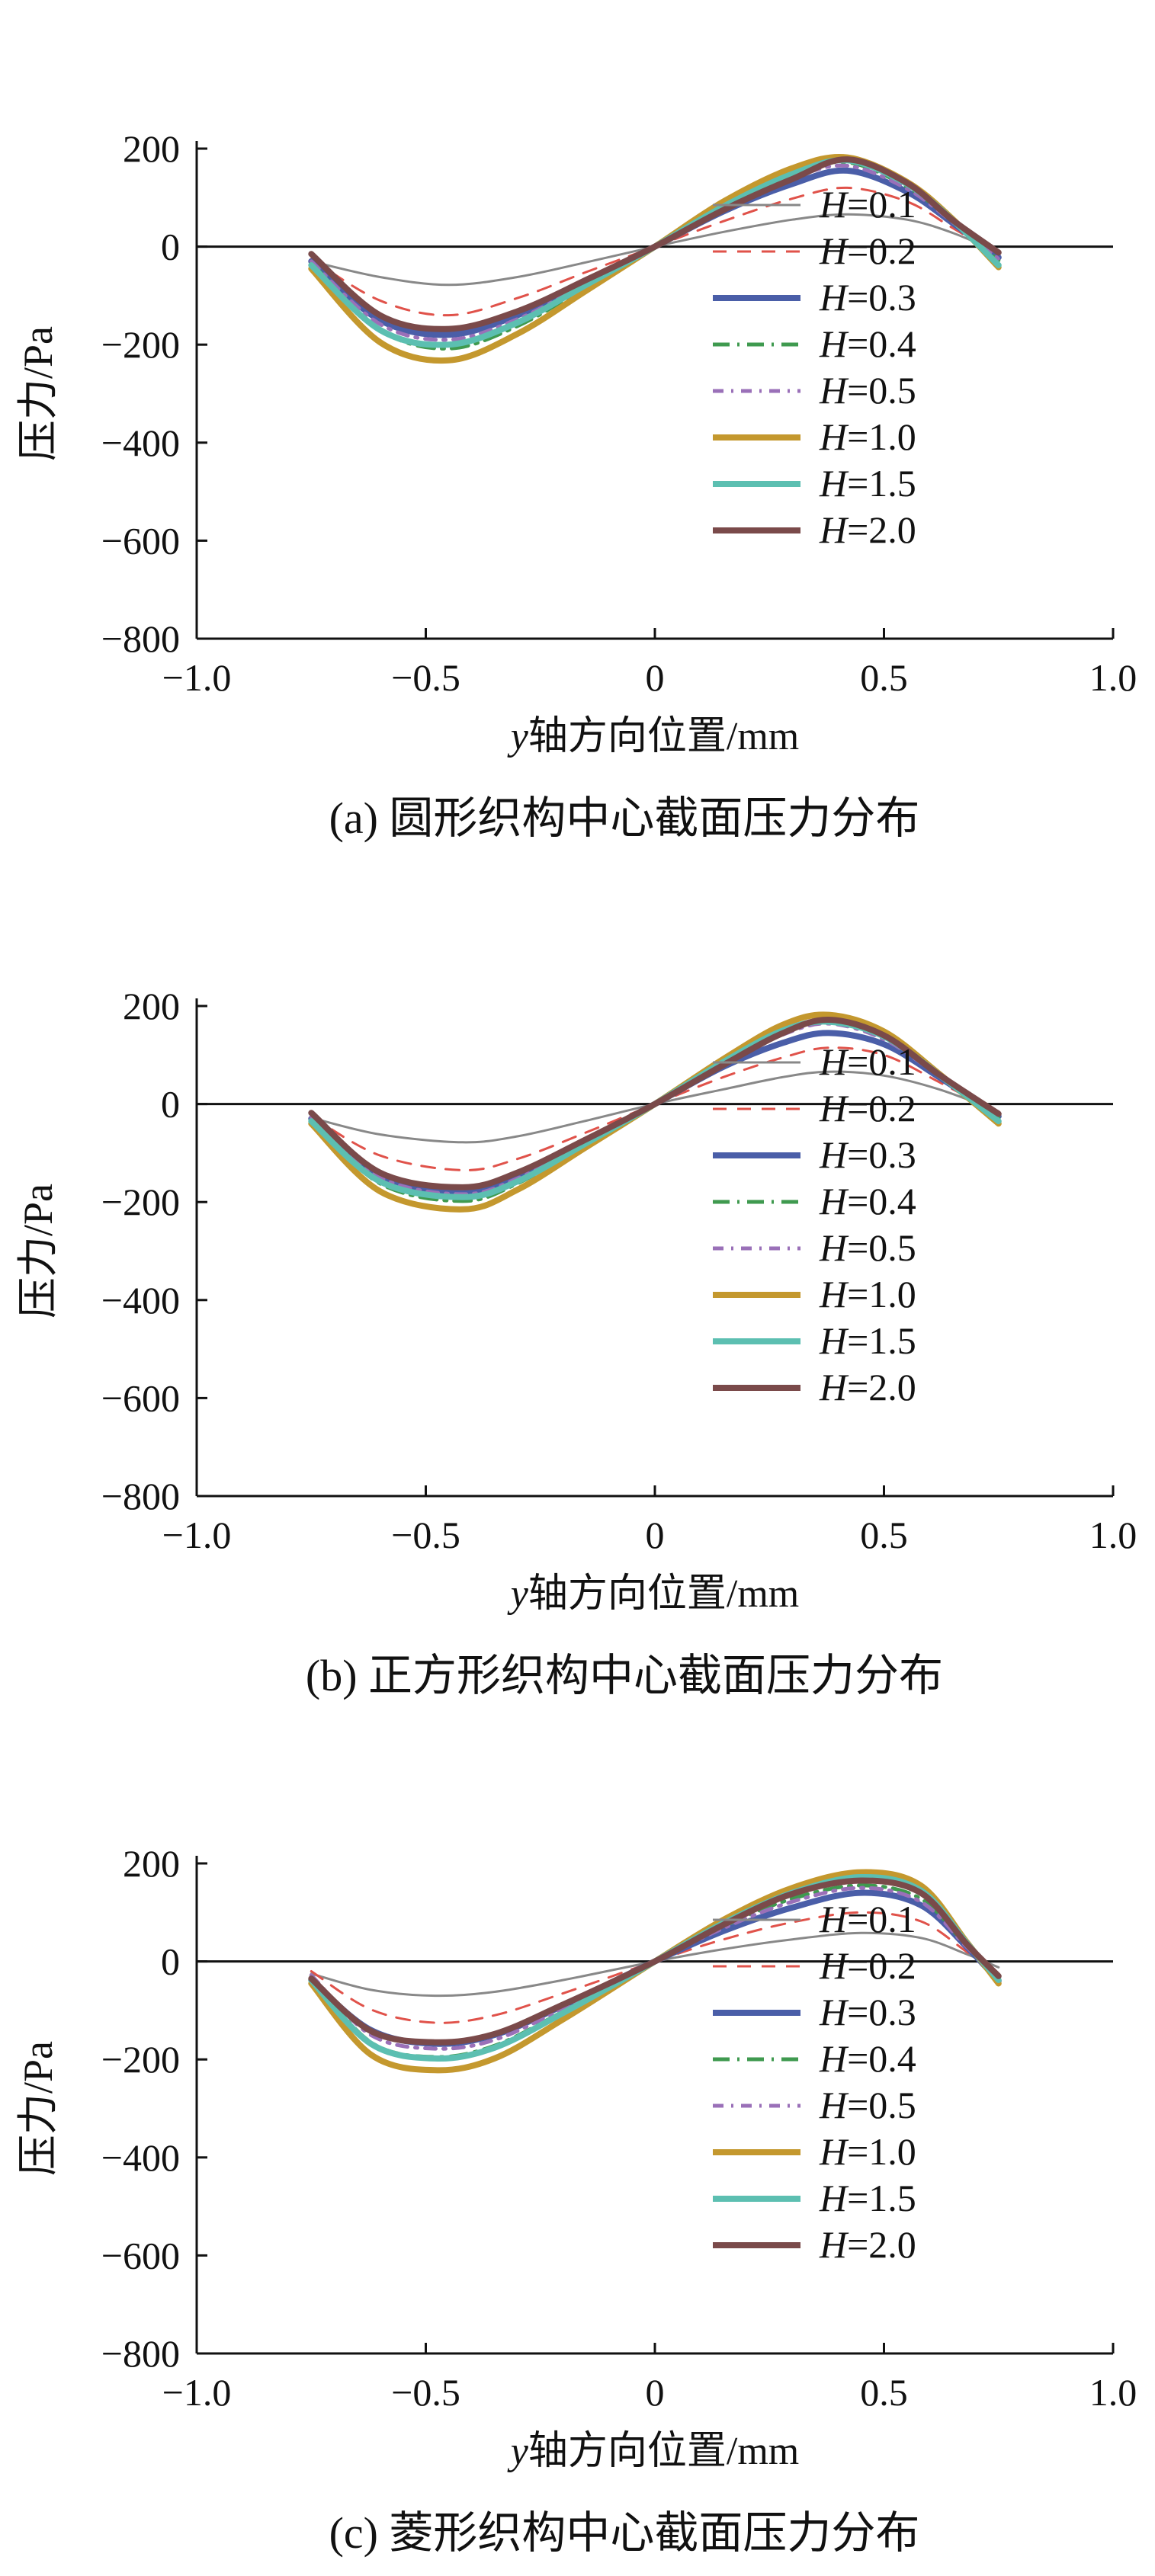 The height and width of the screenshot is (2576, 1155). Describe the element at coordinates (624, 1675) in the screenshot. I see `figure-caption: (b) 正方形织构中心截面压力分布` at that location.